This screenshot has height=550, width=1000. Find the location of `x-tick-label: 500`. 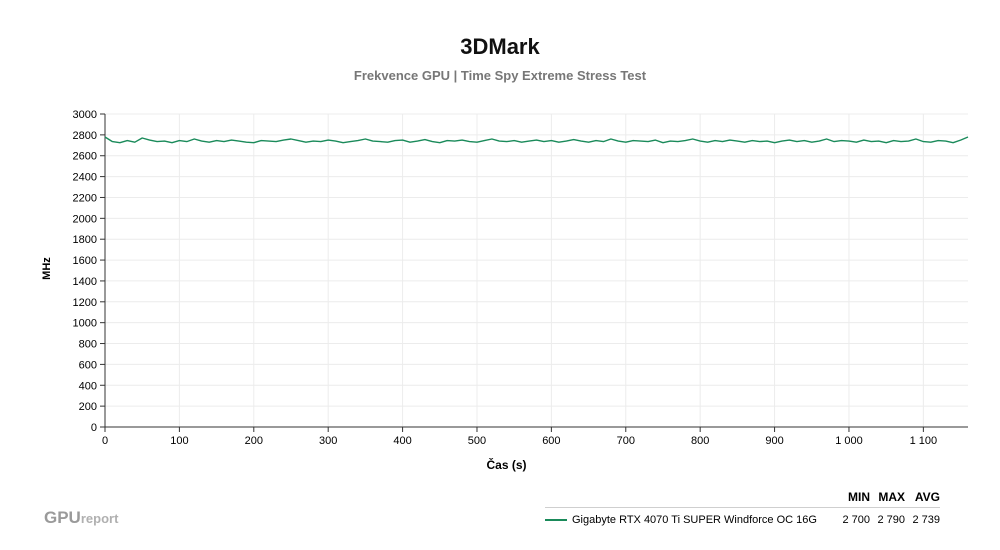

x-tick-label: 500 is located at coordinates (477, 441).